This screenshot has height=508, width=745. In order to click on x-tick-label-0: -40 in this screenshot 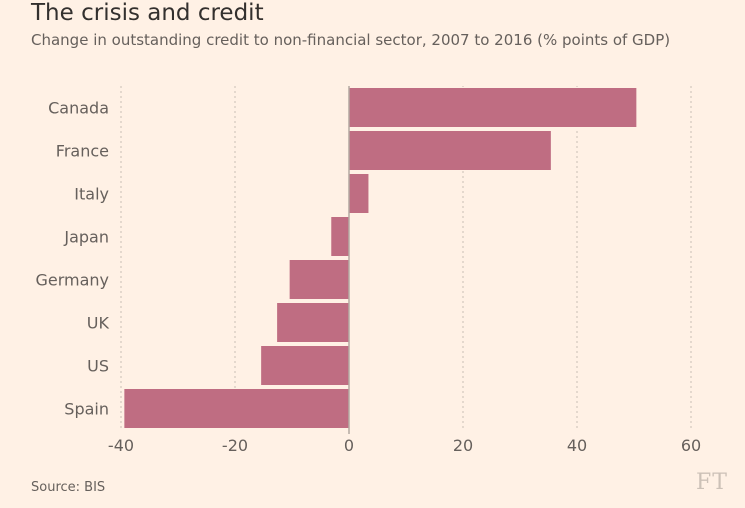, I will do `click(121, 445)`.